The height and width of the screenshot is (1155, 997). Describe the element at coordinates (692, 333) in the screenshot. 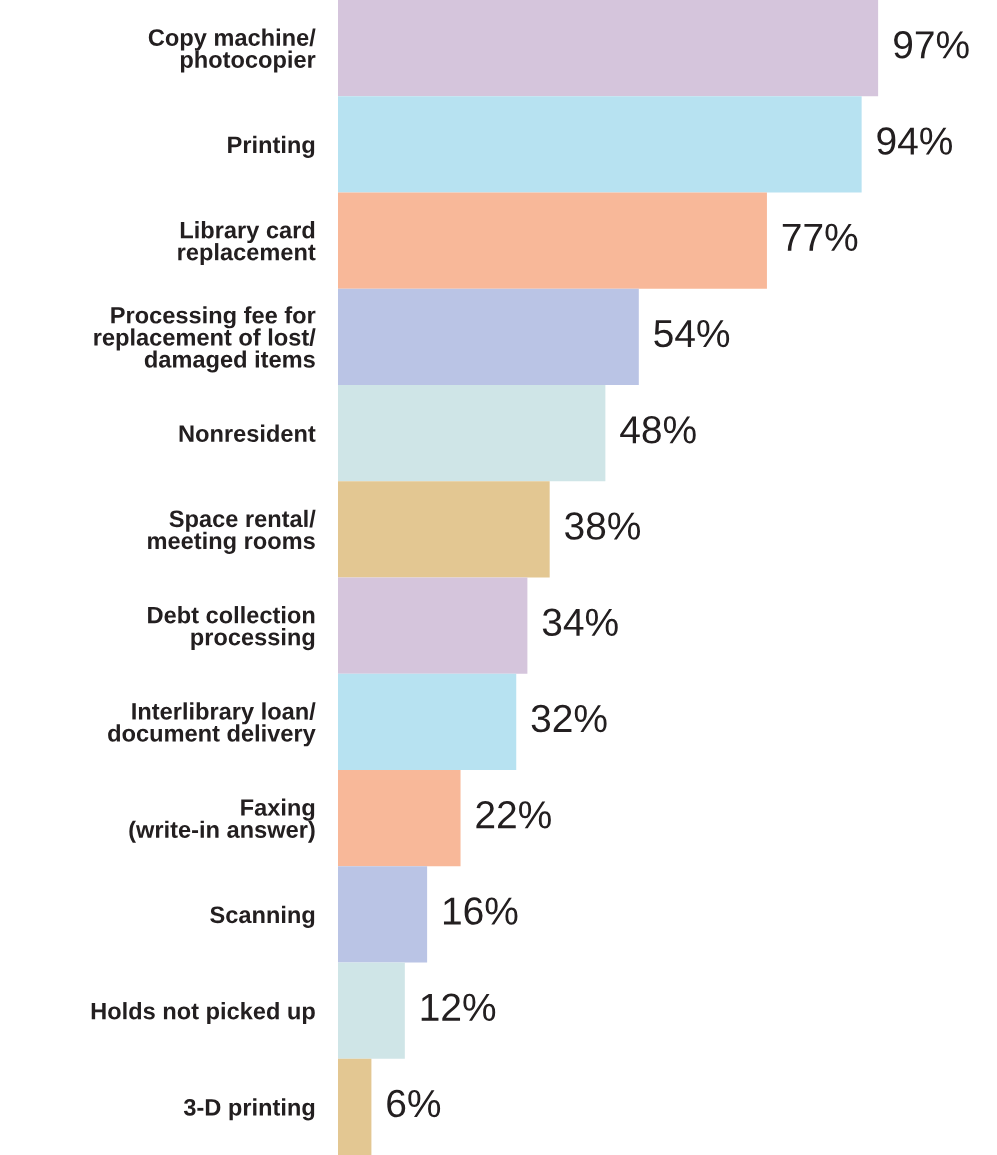

I see `data-label: 54%` at that location.